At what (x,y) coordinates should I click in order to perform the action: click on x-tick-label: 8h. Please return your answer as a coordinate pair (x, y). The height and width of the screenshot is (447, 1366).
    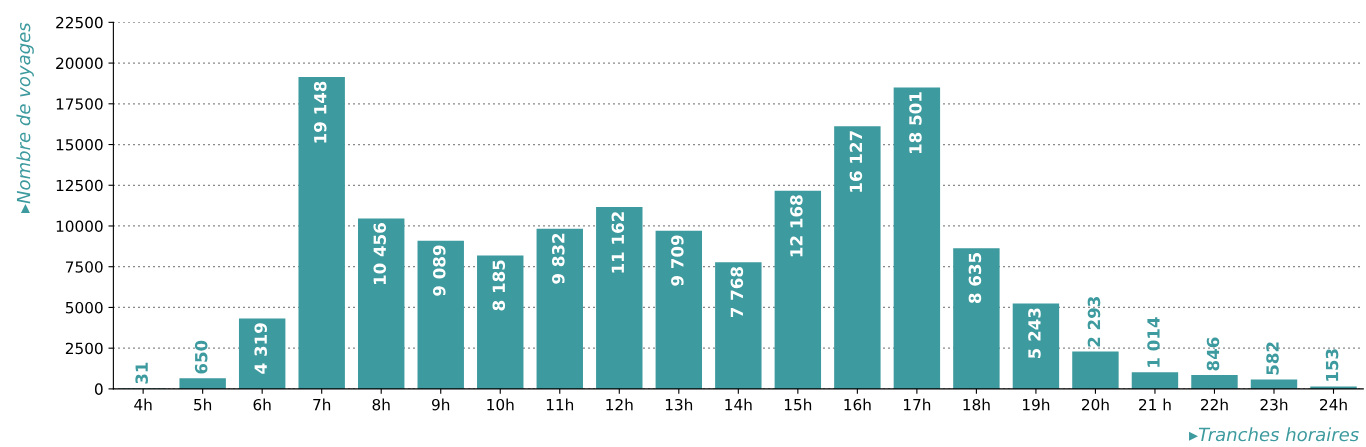
    Looking at the image, I should click on (381, 404).